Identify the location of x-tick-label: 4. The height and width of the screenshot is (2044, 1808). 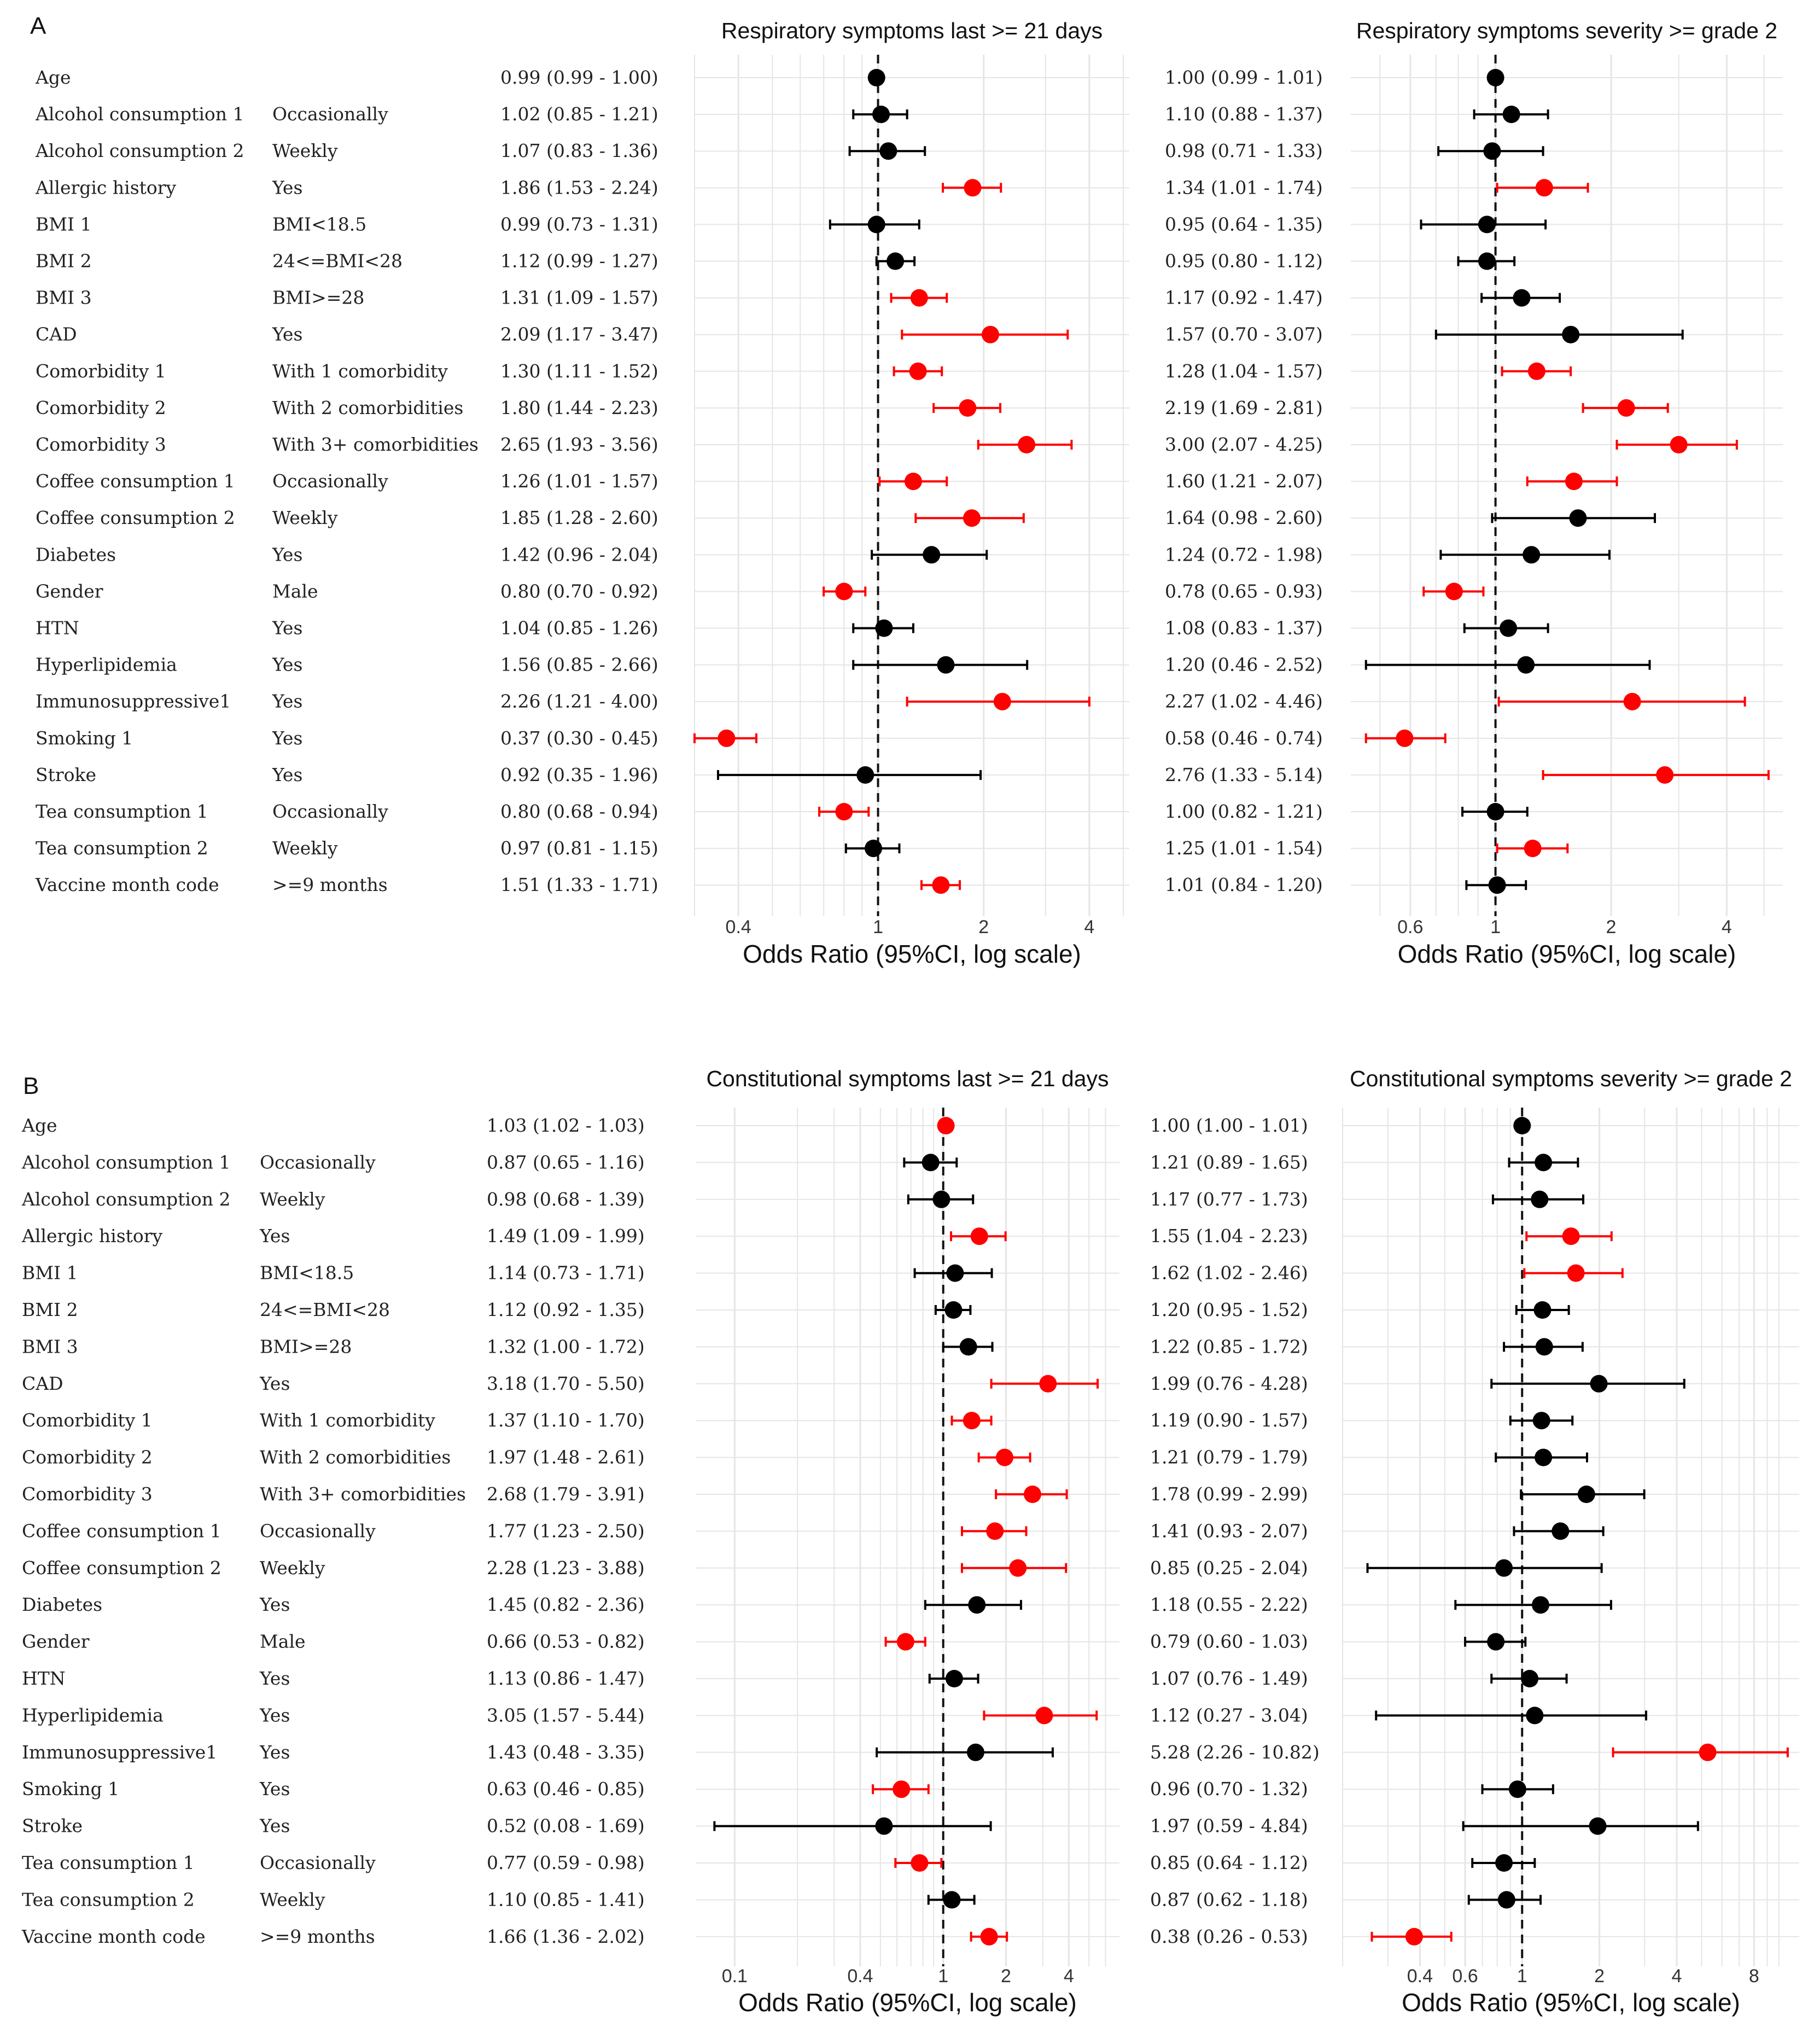
(1089, 927).